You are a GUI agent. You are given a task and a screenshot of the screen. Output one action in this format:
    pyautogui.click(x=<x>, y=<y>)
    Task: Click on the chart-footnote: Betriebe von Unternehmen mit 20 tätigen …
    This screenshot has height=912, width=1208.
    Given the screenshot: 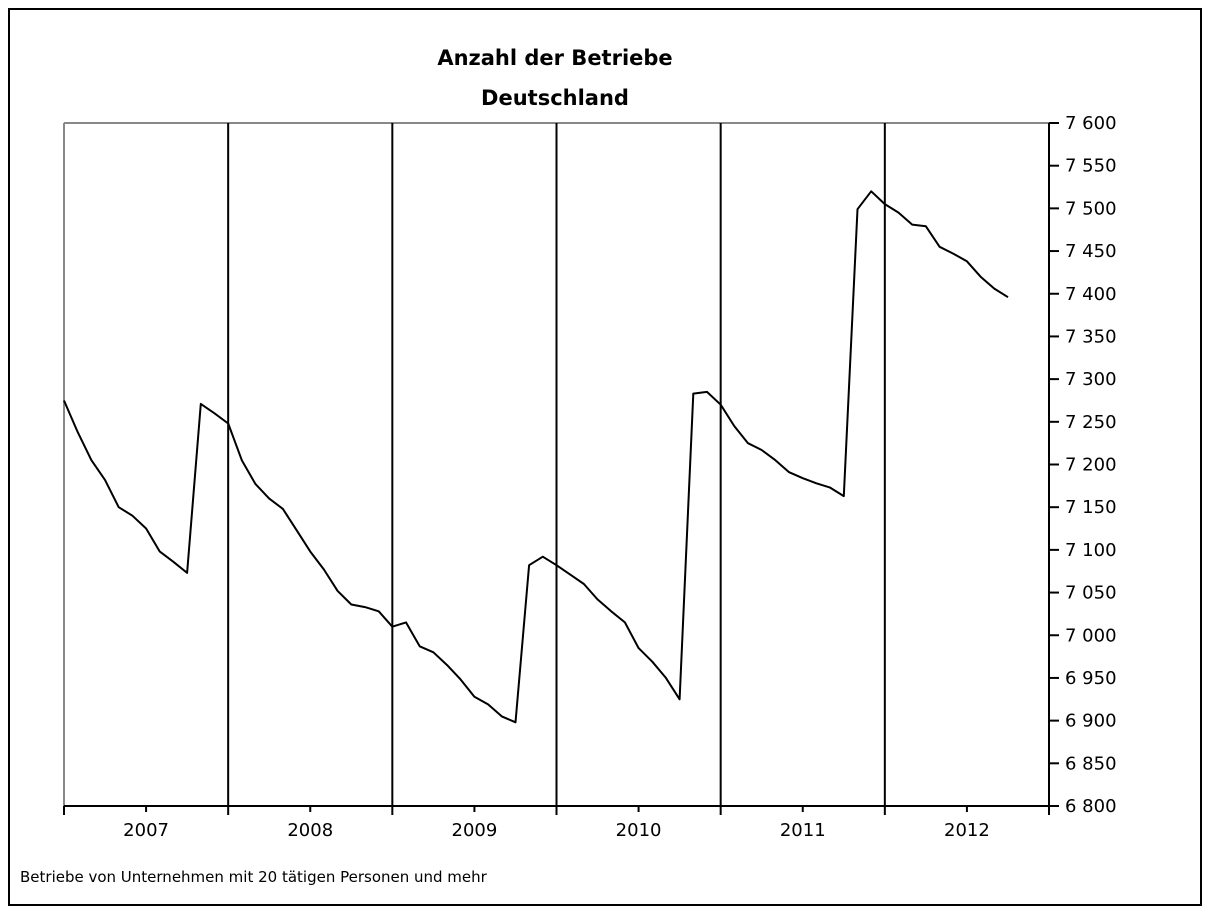 What is the action you would take?
    pyautogui.click(x=253, y=877)
    